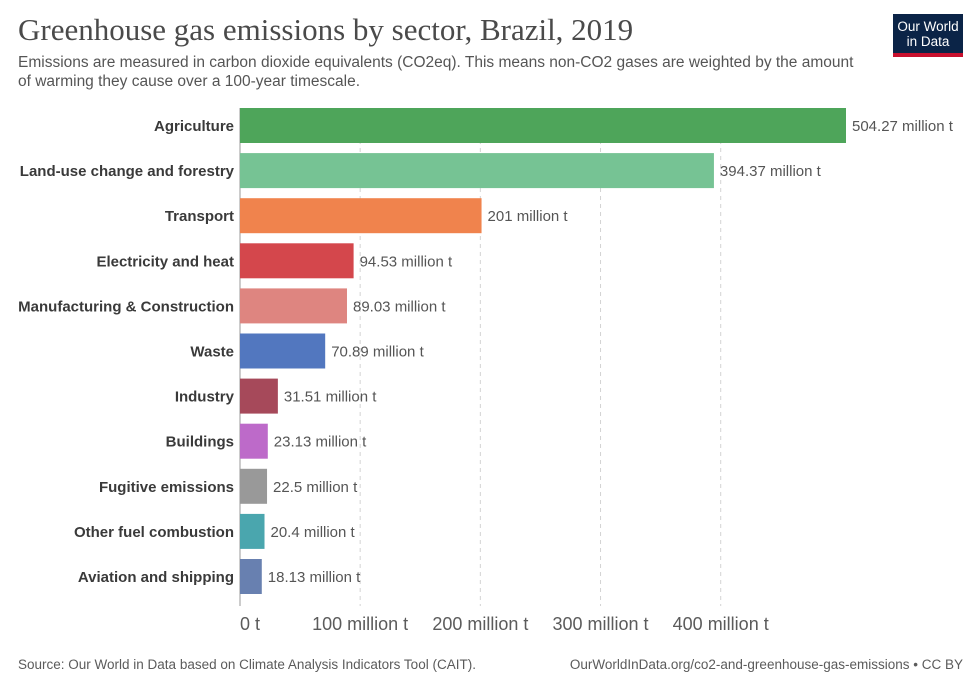  Describe the element at coordinates (315, 487) in the screenshot. I see `value-label: 22.5 million t` at that location.